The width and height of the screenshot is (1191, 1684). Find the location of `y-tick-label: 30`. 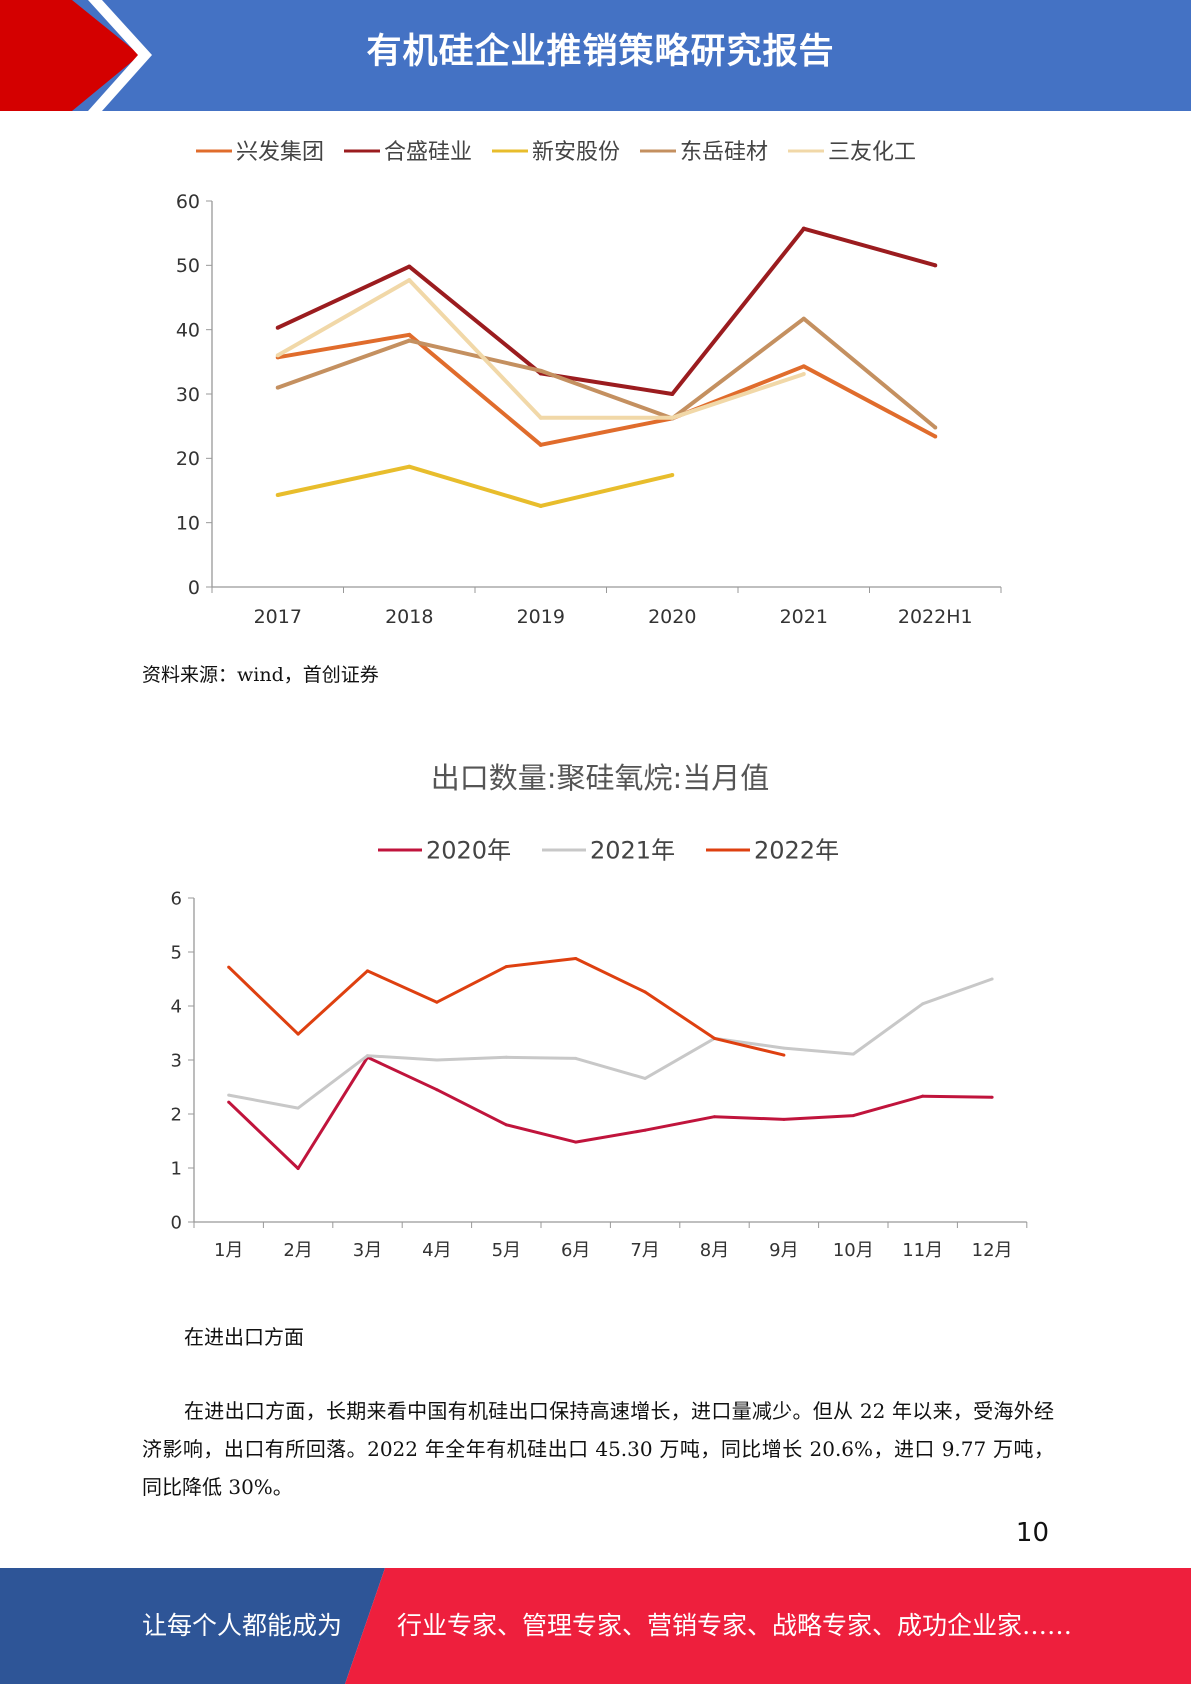

y-tick-label: 30 is located at coordinates (188, 395).